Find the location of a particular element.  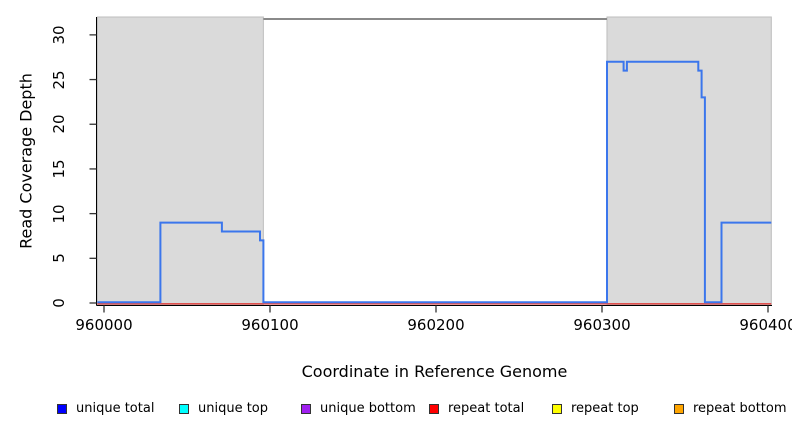

legend-label: unique total is located at coordinates (115, 408).